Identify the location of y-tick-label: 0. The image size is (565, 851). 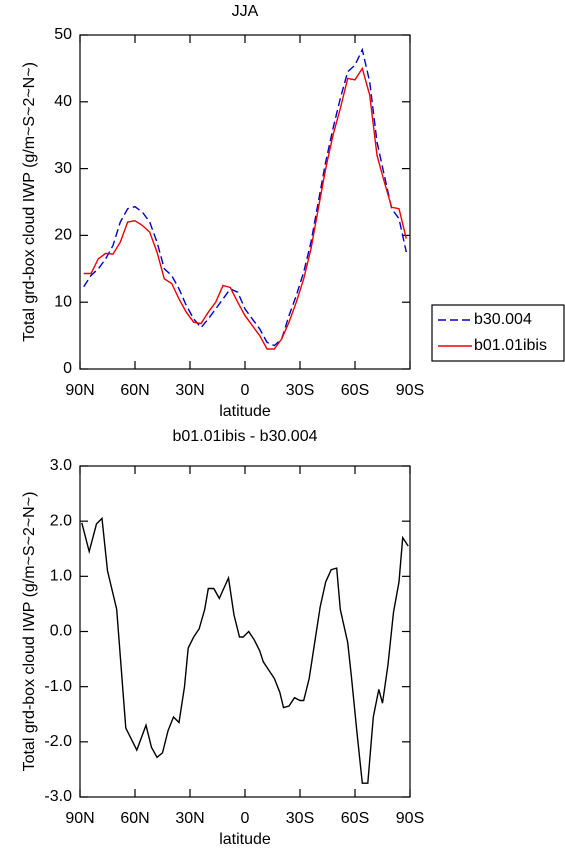
(67, 368).